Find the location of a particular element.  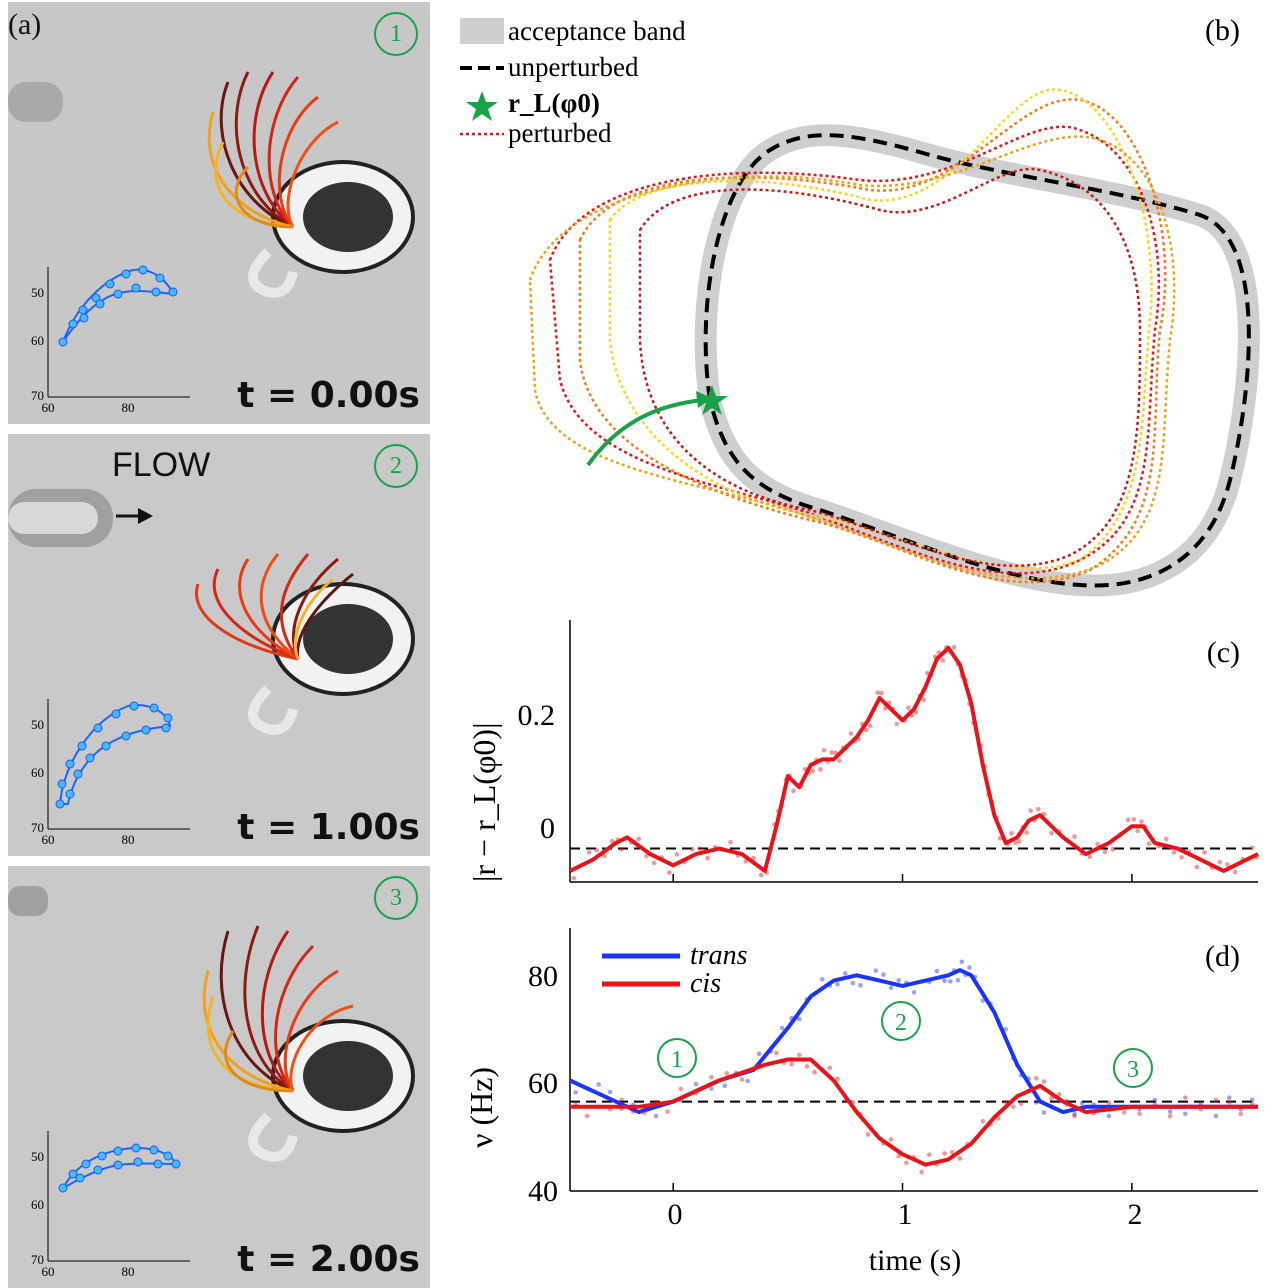

inset-ytick: 70 is located at coordinates (37, 395).